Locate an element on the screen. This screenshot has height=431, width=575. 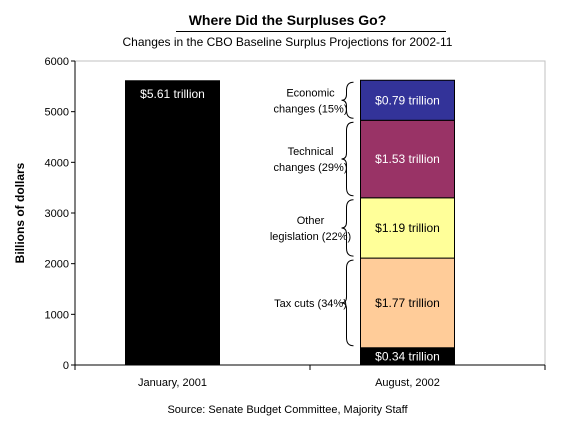
data-label: $1.19 trillion is located at coordinates (407, 228).